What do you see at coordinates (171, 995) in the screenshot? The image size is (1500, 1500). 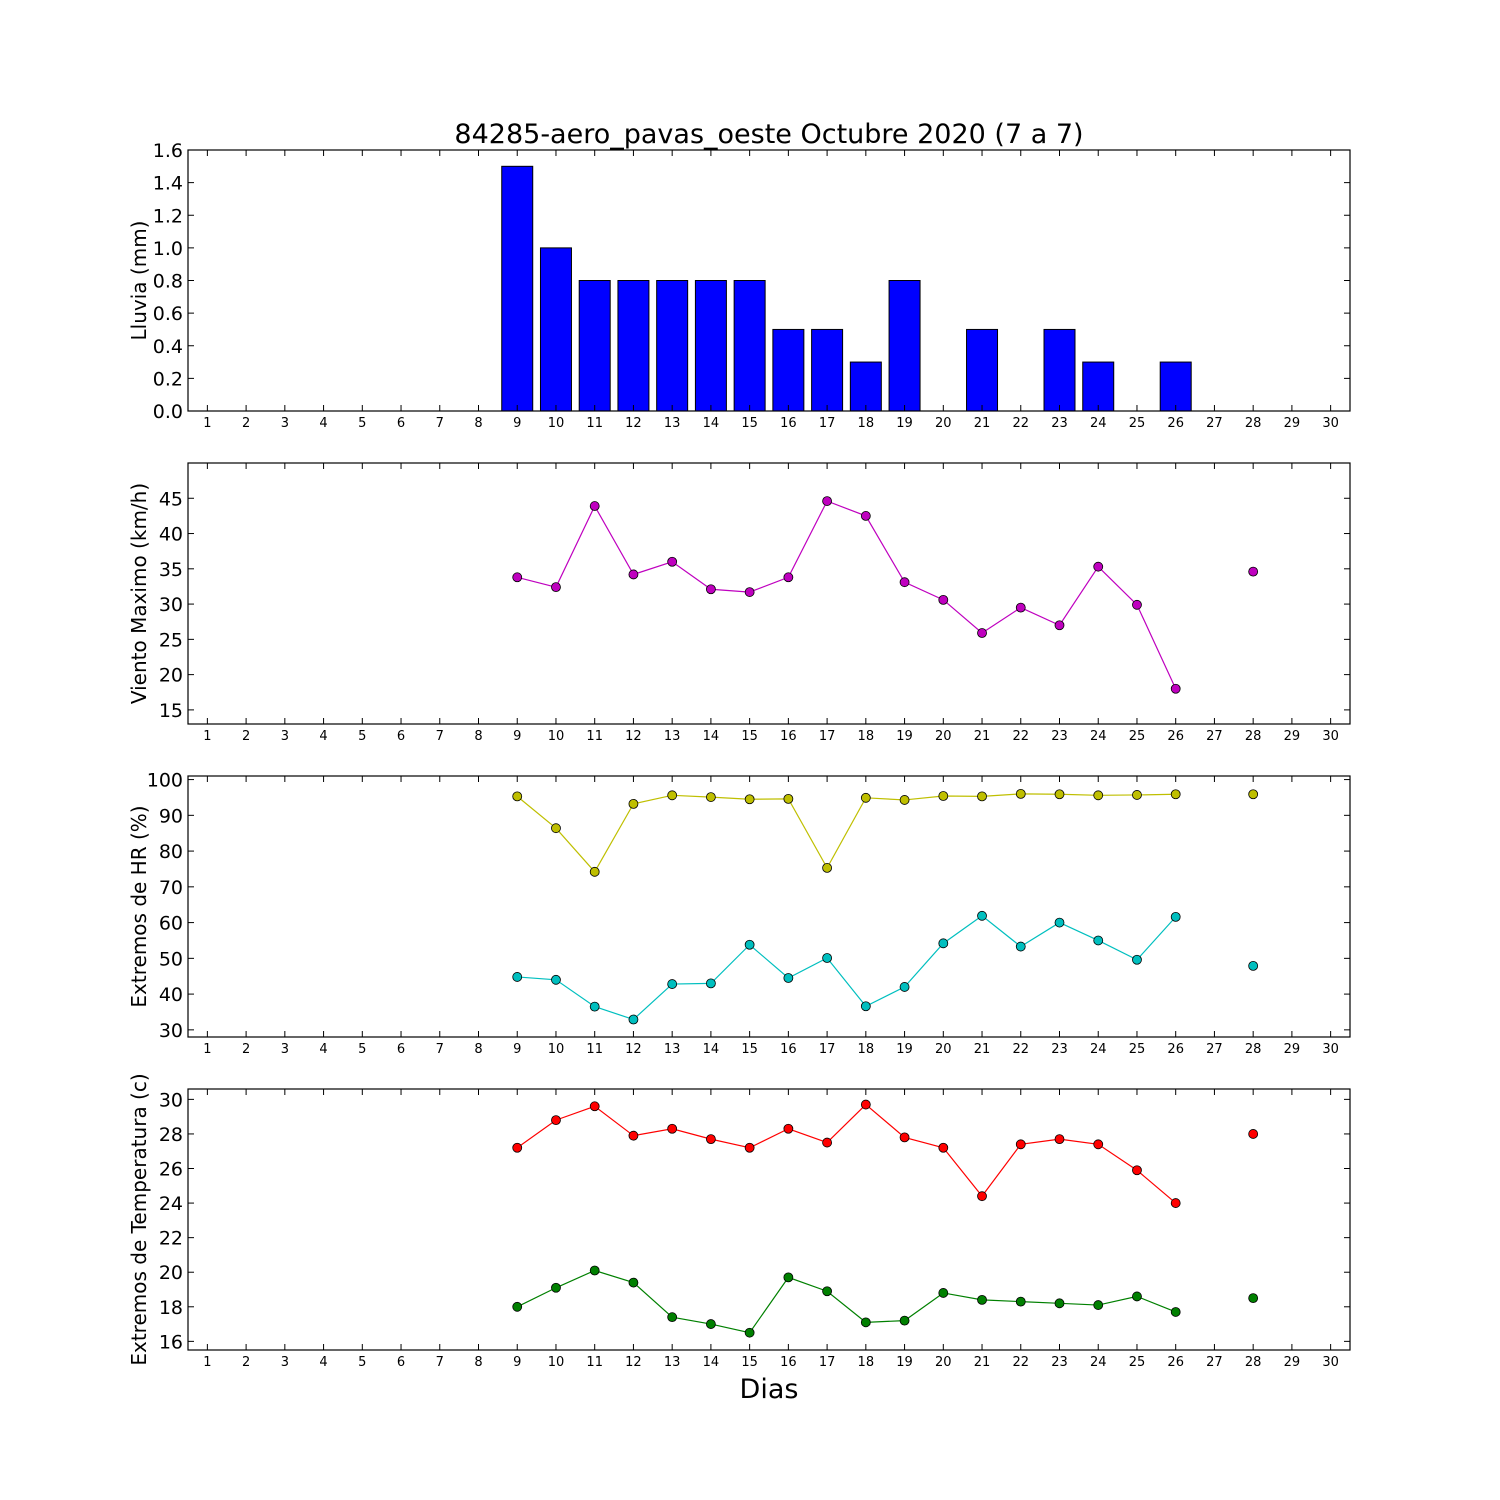 I see `y-tick-label: 40` at bounding box center [171, 995].